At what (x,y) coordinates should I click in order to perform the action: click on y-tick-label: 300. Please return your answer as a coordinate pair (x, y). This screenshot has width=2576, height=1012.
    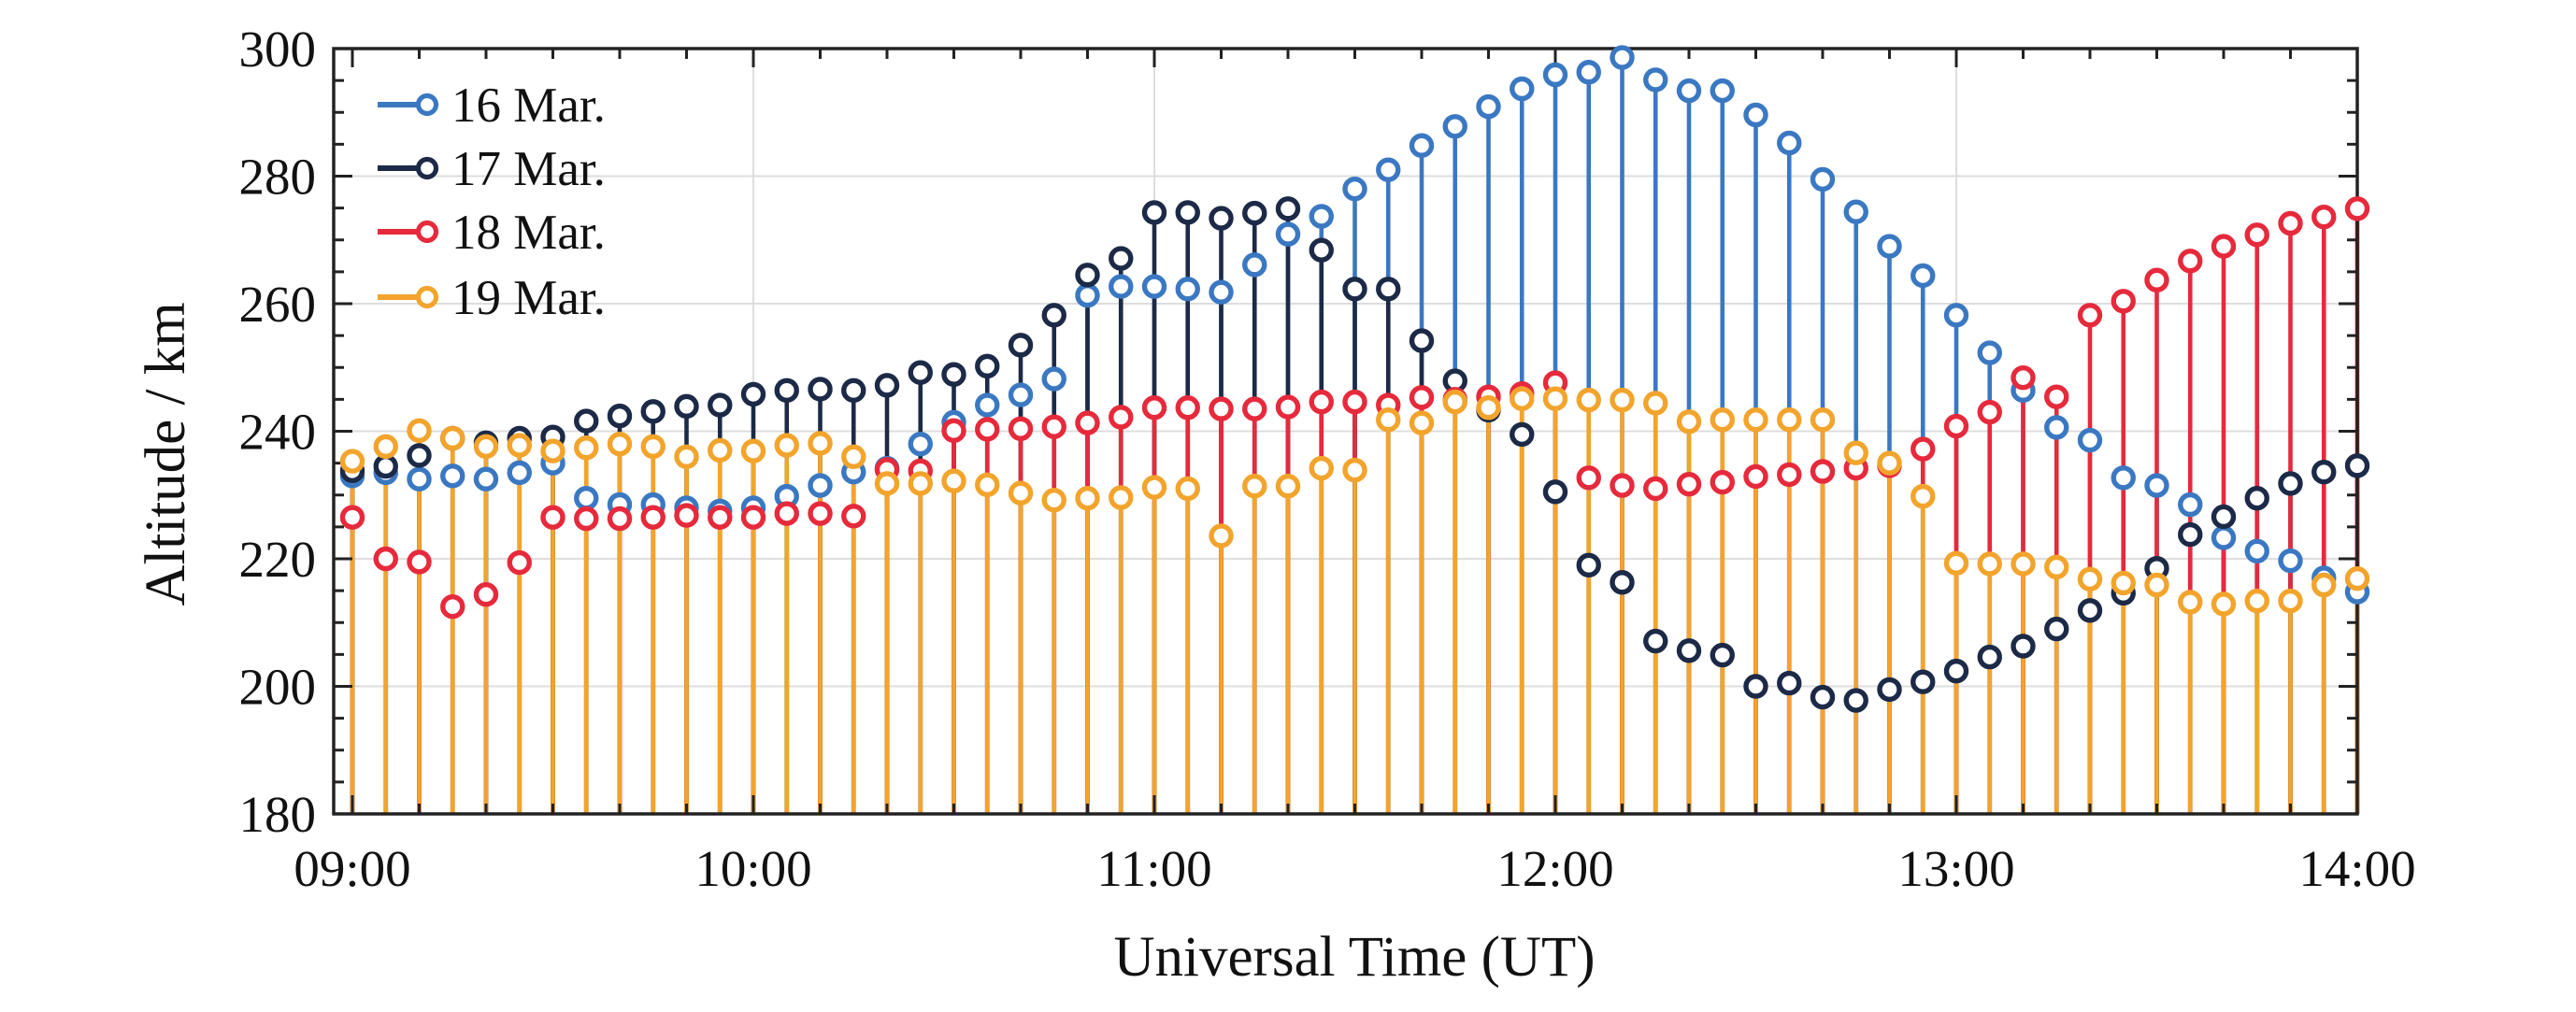
    Looking at the image, I should click on (278, 49).